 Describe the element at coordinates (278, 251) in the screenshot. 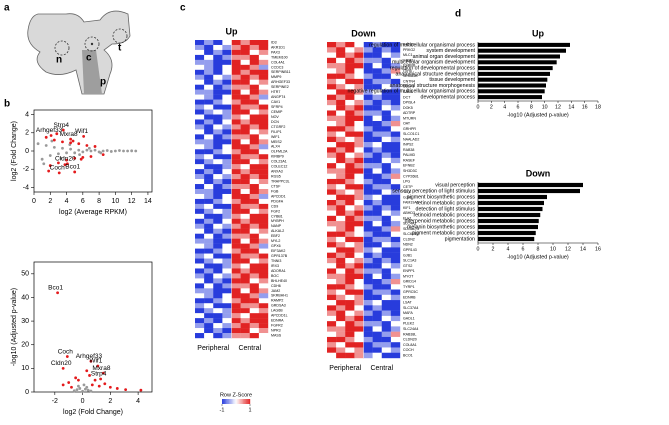

I see `row-label: EIF3AK2` at that location.